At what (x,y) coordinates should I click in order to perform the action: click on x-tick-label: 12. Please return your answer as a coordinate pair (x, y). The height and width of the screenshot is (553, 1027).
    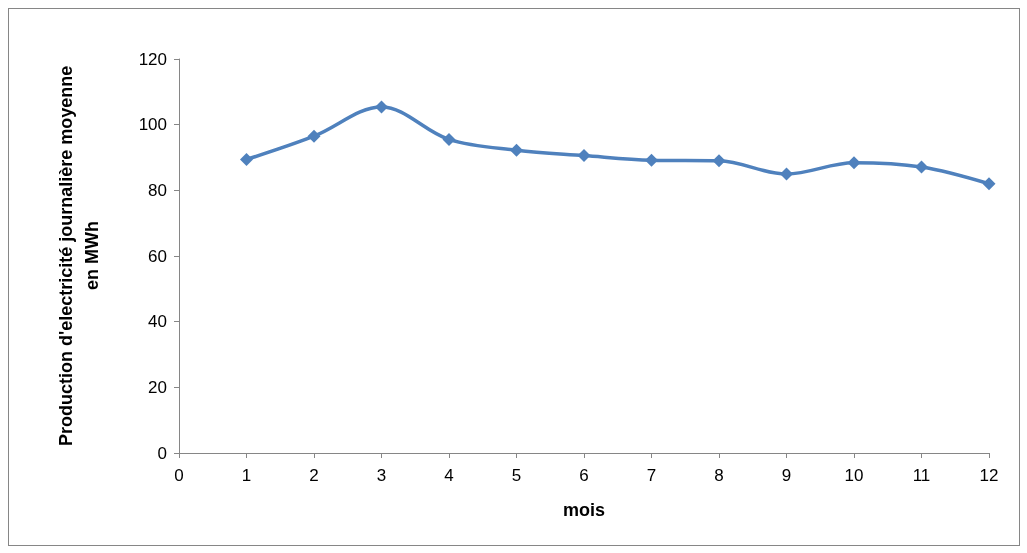
    Looking at the image, I should click on (989, 475).